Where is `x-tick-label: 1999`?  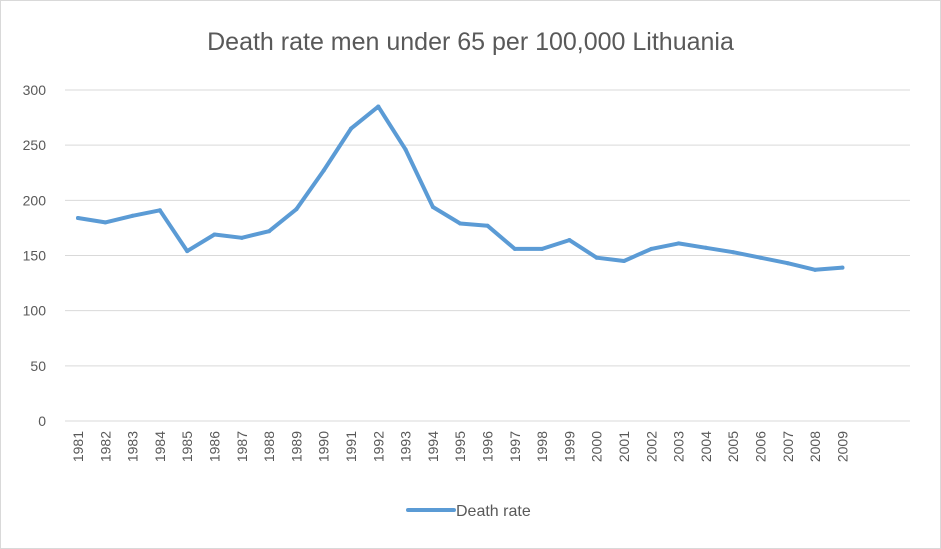
x-tick-label: 1999 is located at coordinates (569, 446).